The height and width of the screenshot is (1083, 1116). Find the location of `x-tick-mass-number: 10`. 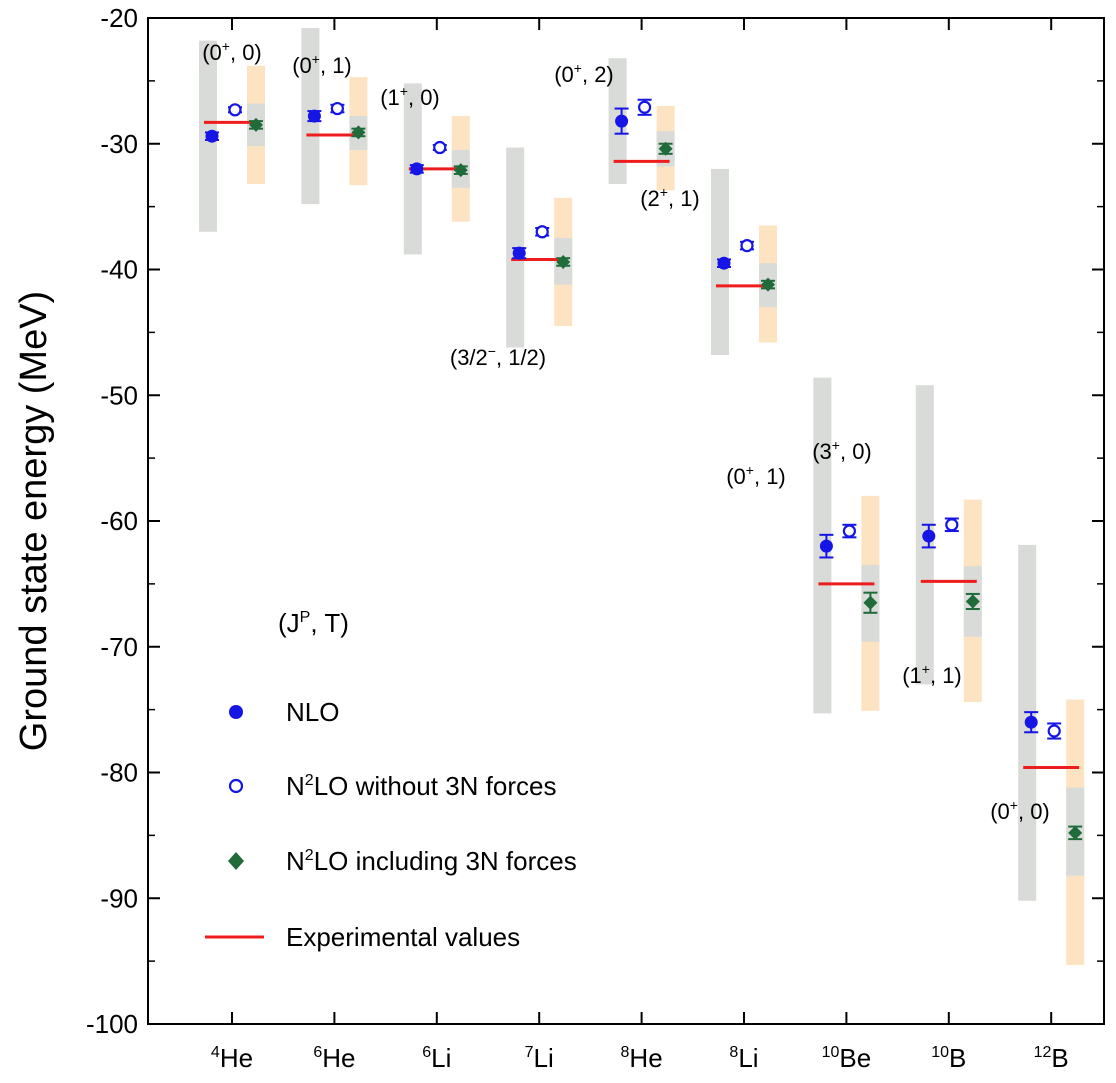

x-tick-mass-number: 10 is located at coordinates (940, 1052).